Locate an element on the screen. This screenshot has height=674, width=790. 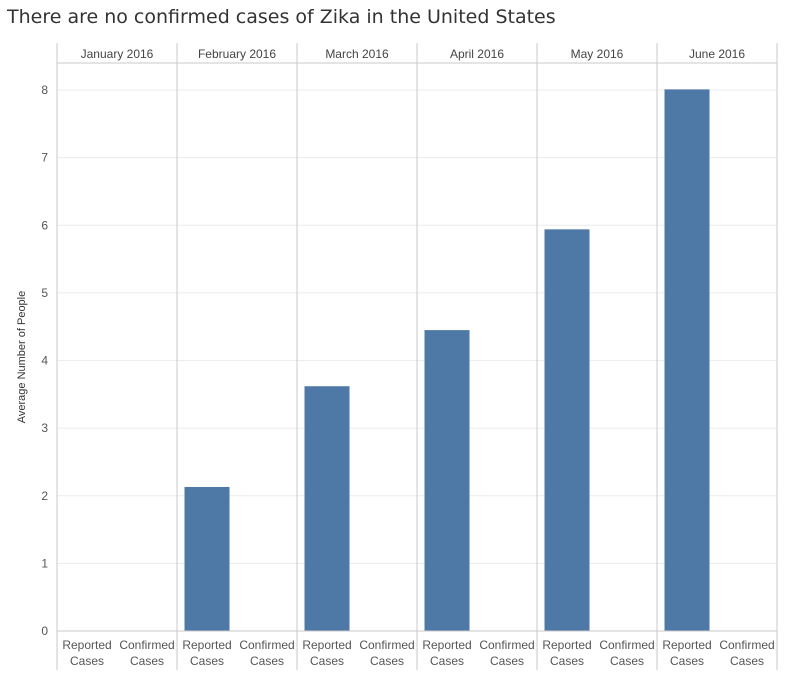
y-tick-label: 8 is located at coordinates (44, 90).